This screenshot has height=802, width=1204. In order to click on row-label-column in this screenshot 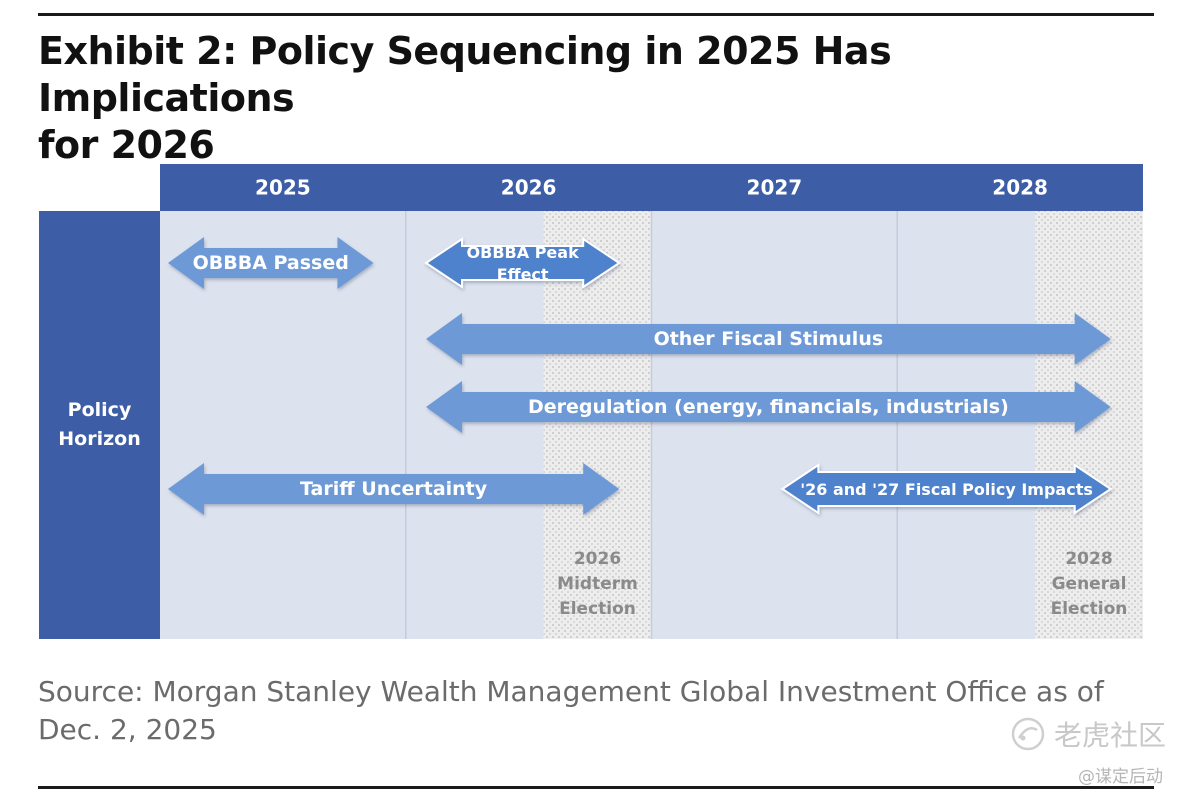, I will do `click(99, 425)`.